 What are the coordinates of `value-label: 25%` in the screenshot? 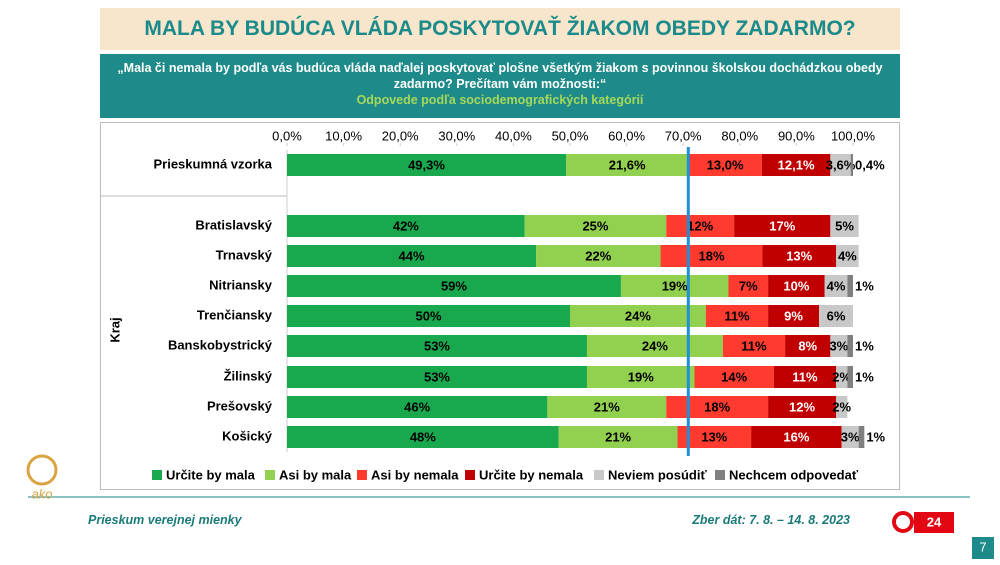 It's located at (595, 225).